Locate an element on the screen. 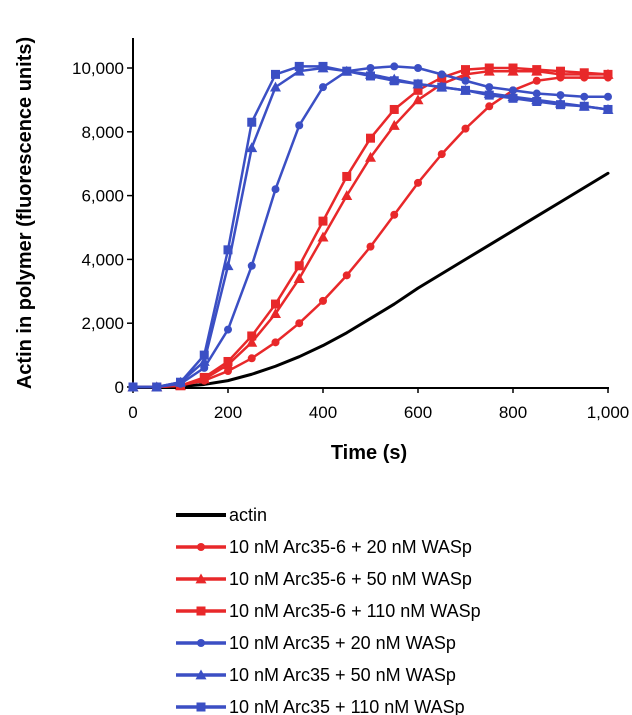 The image size is (632, 715). x-tick-label: 200 is located at coordinates (228, 412).